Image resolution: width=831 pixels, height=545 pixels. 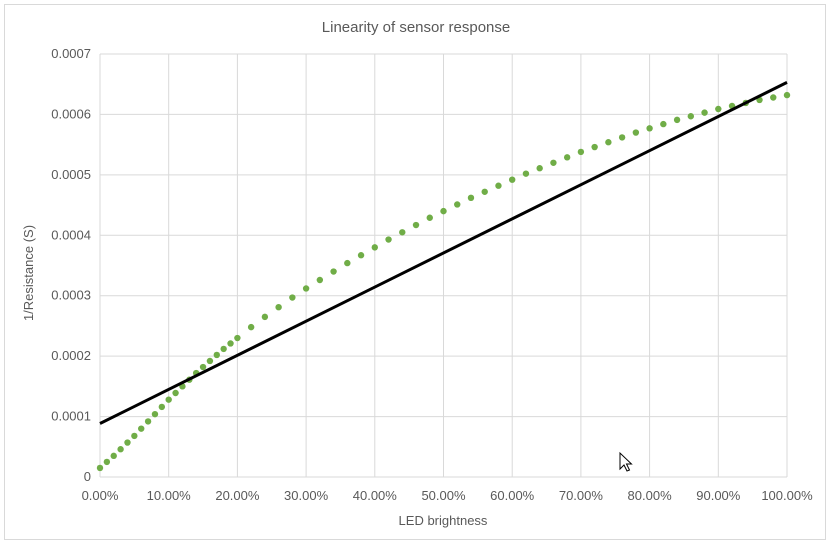 I want to click on x-tick-label: 30.00%, so click(x=306, y=495).